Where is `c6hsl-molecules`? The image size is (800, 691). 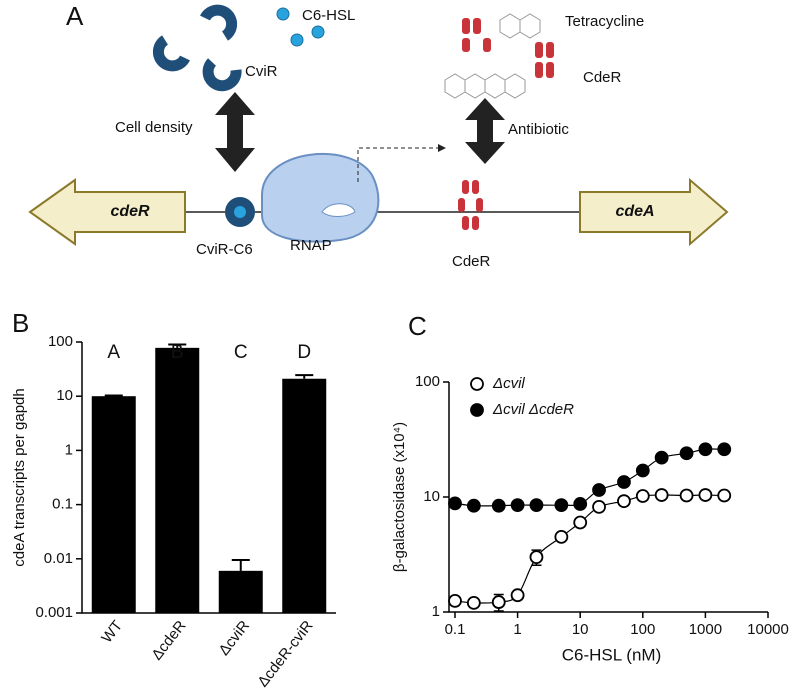
c6hsl-molecules is located at coordinates (300, 27).